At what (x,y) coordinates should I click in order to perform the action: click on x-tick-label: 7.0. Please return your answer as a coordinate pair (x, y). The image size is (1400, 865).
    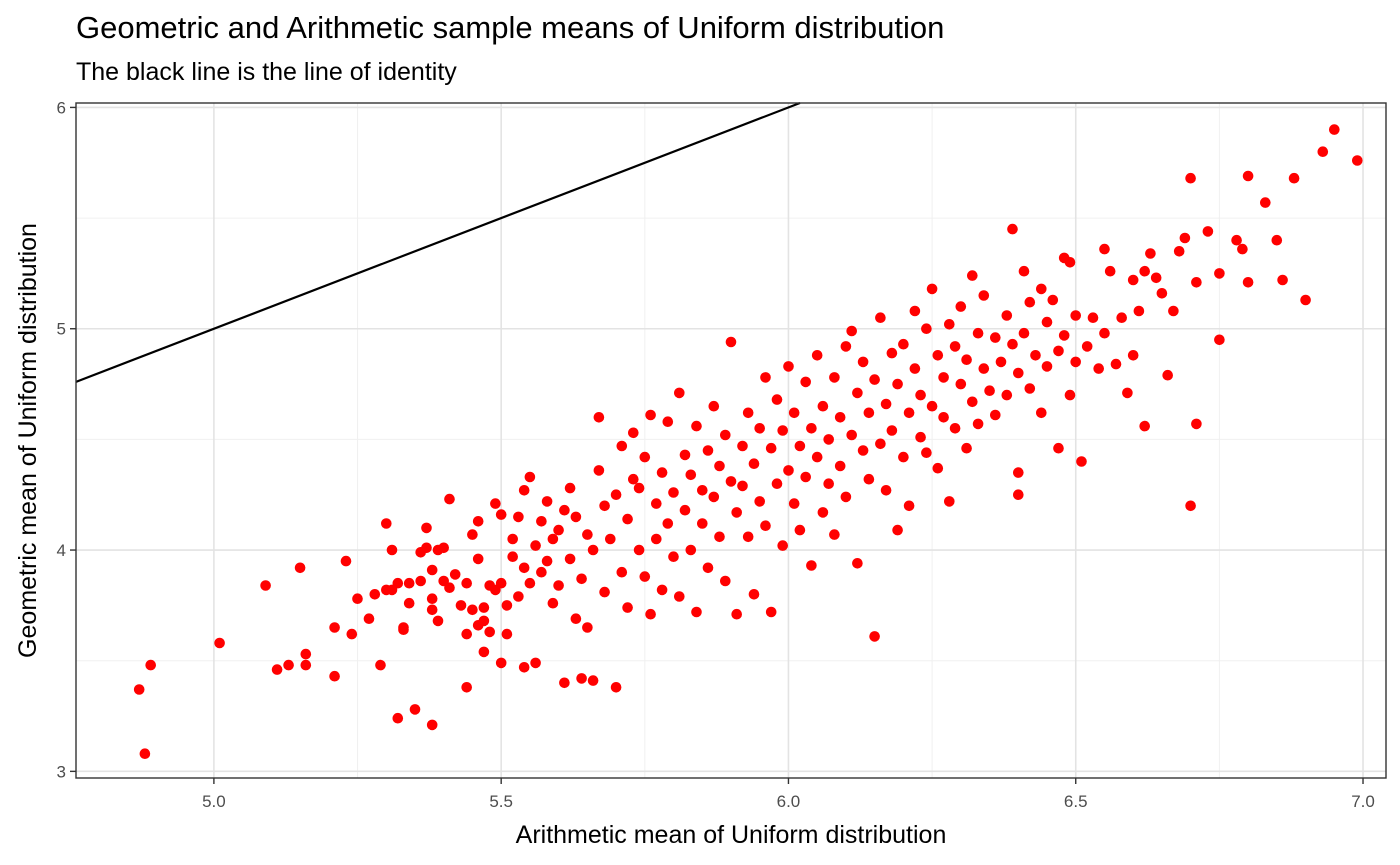
    Looking at the image, I should click on (1363, 801).